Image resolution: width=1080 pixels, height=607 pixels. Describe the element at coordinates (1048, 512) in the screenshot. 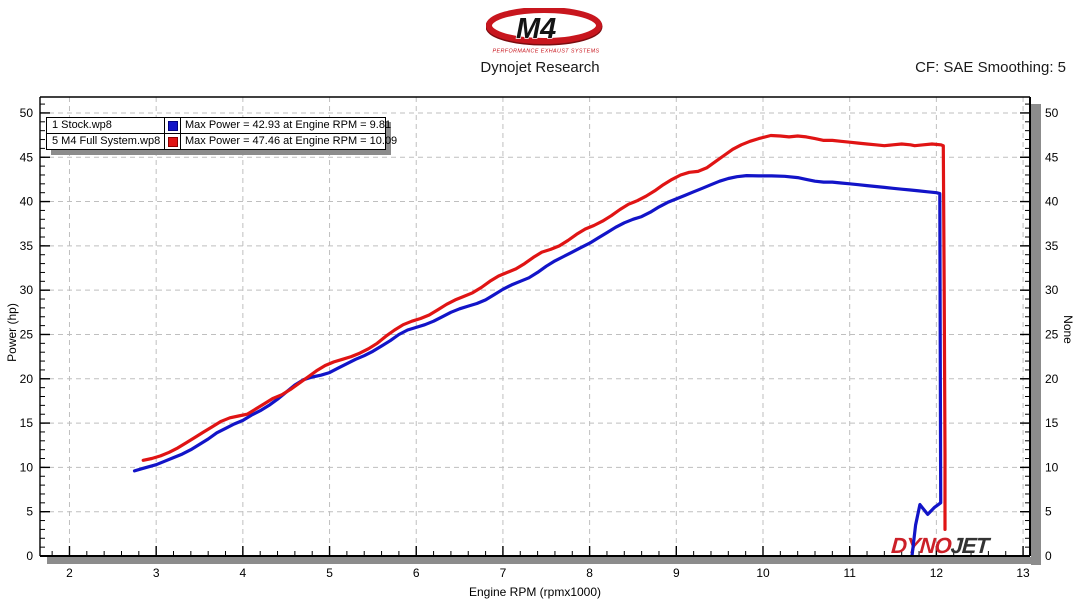

I see `y-tick-label-right: 5` at that location.